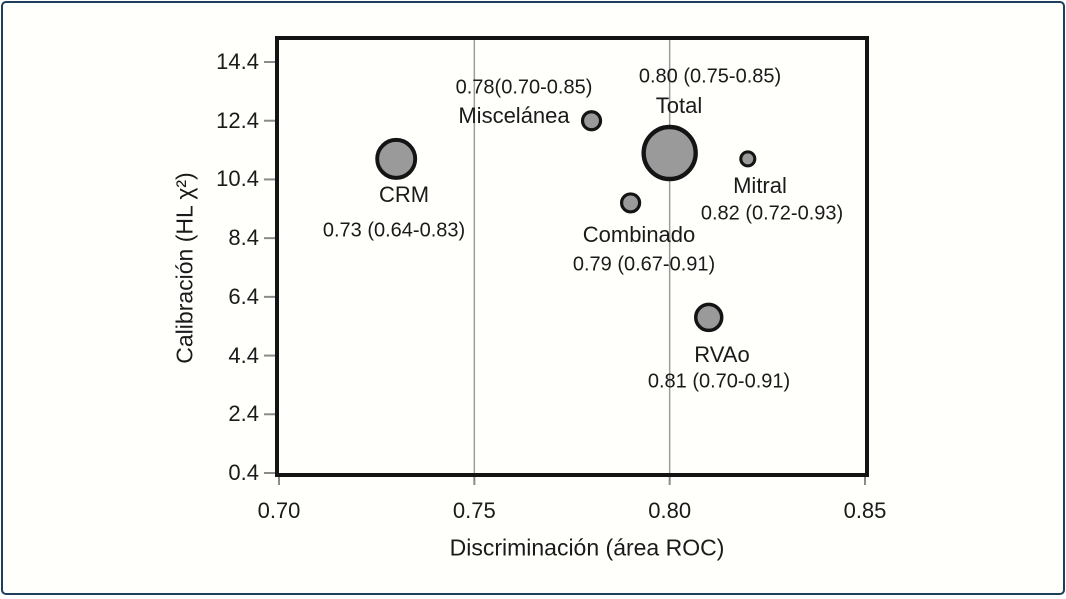 This screenshot has width=1066, height=599. I want to click on x-tick-label: 0.70, so click(279, 510).